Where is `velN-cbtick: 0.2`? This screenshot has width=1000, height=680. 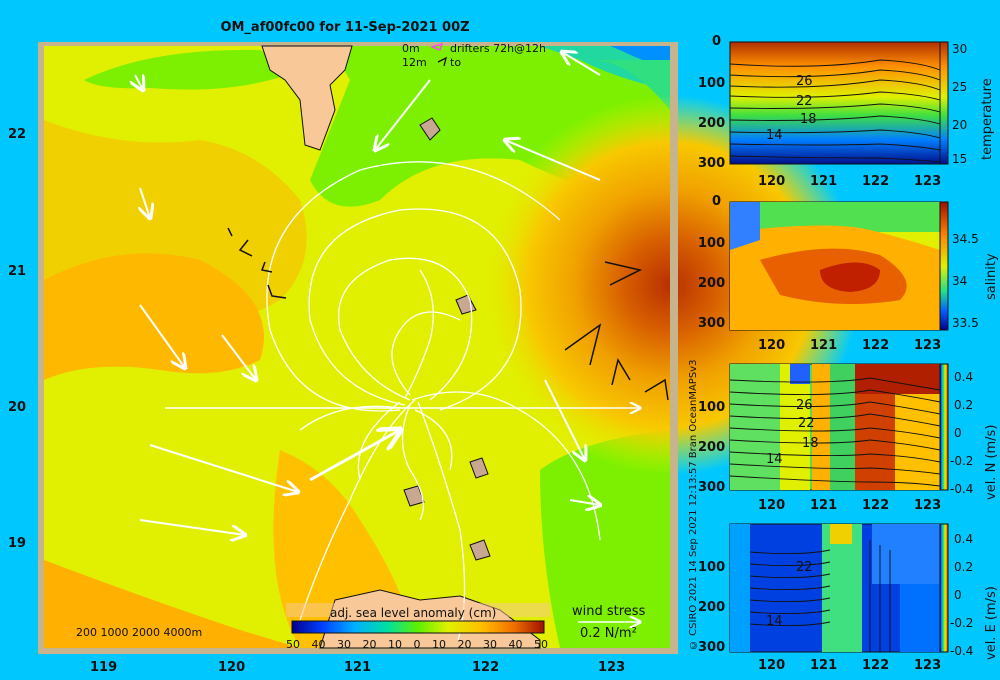 velN-cbtick: 0.2 is located at coordinates (964, 405).